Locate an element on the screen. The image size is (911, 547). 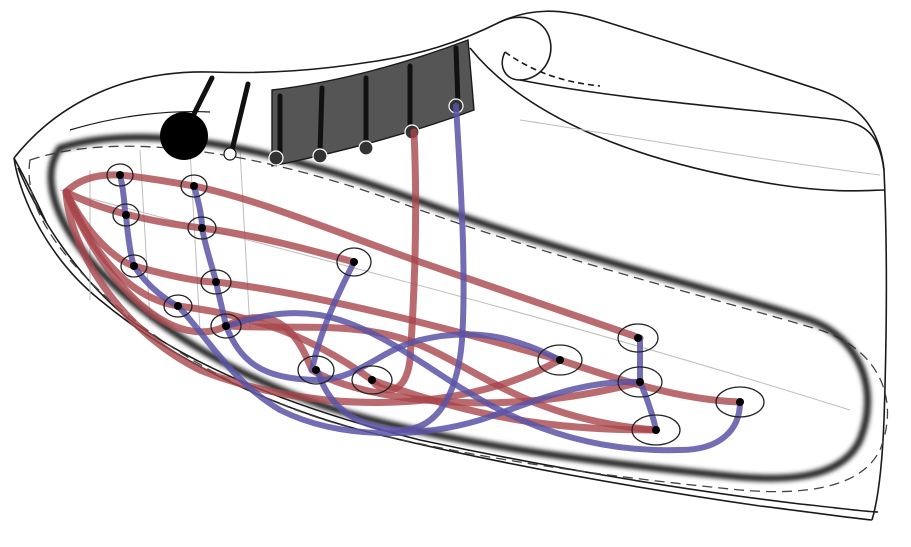
heel-collar is located at coordinates (525, 48).